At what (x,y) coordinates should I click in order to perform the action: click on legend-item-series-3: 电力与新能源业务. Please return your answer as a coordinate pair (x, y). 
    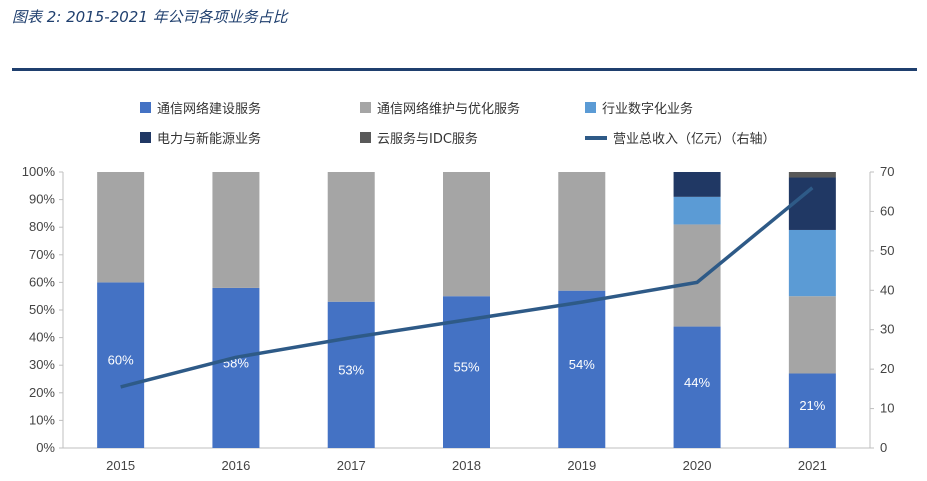
    Looking at the image, I should click on (200, 137).